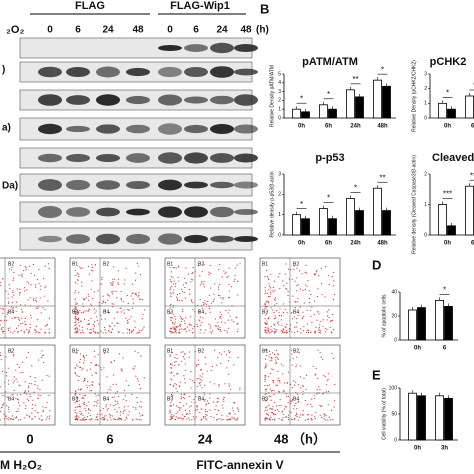 The height and width of the screenshot is (474, 474). I want to click on y-tick-label: 0, so click(395, 440).